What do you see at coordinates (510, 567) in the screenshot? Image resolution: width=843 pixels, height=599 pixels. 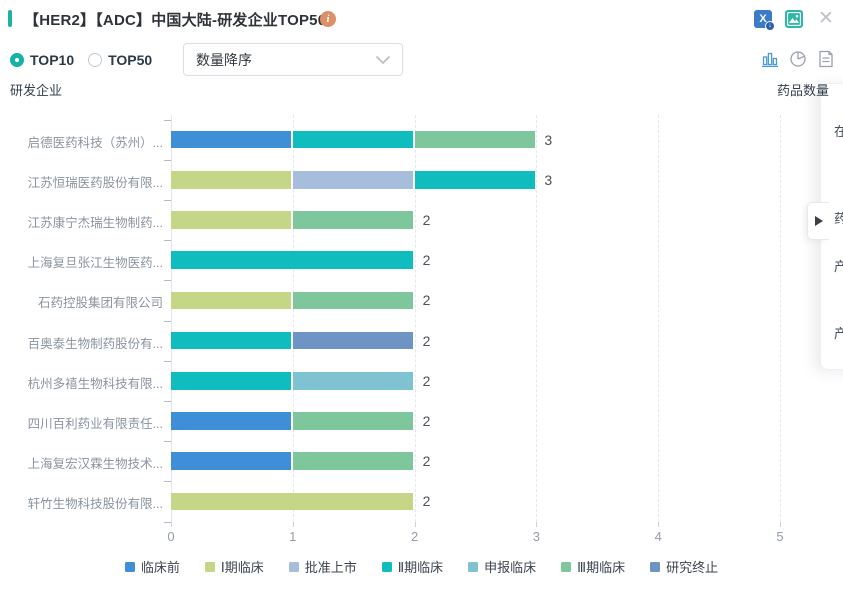 I see `legend-label: 申报临床` at bounding box center [510, 567].